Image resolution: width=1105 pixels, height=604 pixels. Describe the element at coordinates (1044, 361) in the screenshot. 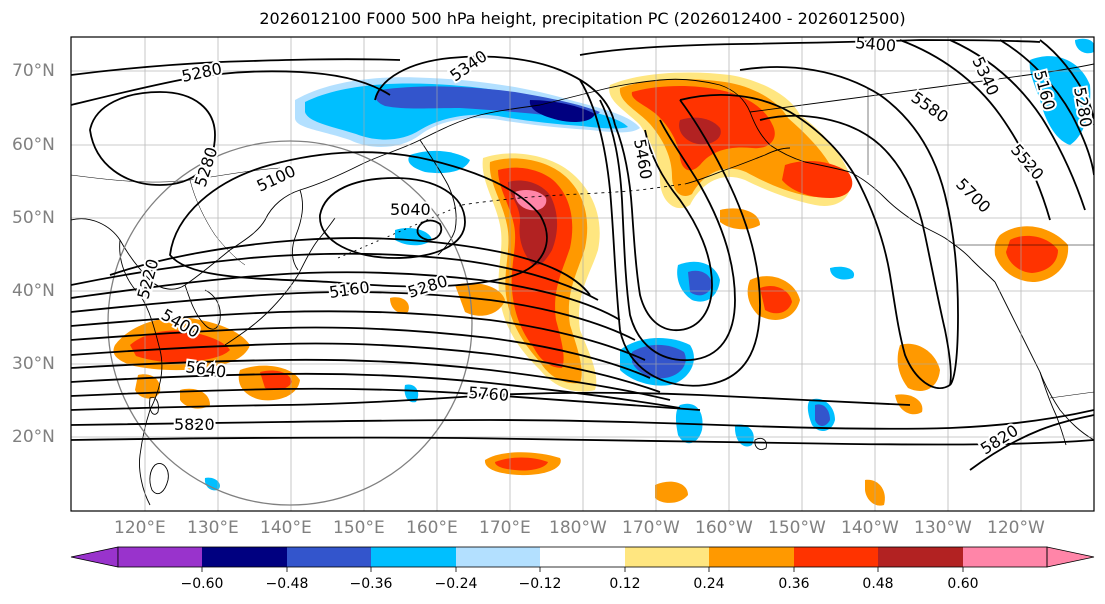

I see `coastline-us-west` at that location.